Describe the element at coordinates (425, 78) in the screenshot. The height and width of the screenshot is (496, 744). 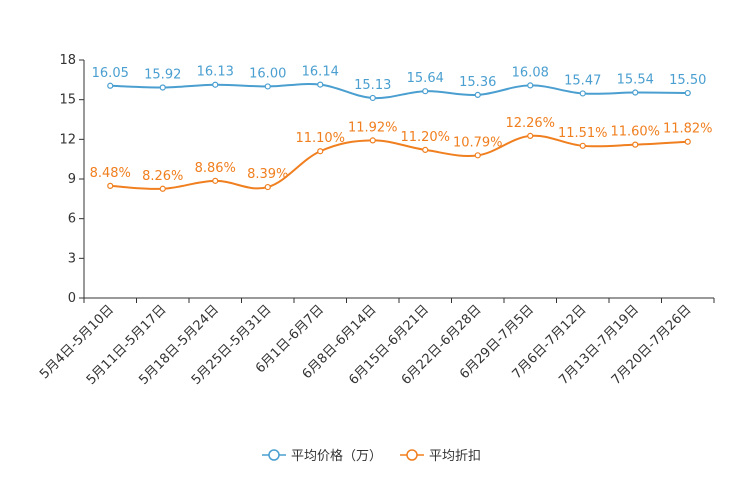
I see `data-label: 15.64` at that location.